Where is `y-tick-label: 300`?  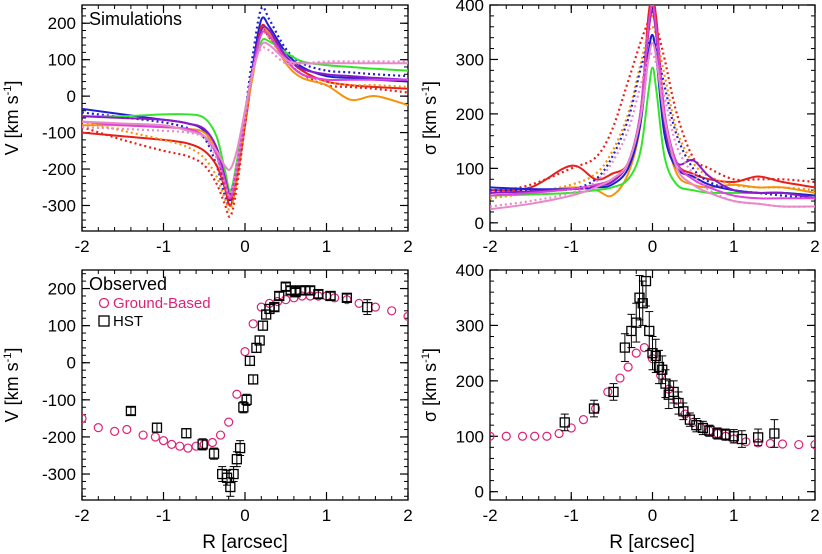 y-tick-label: 300 is located at coordinates (470, 325).